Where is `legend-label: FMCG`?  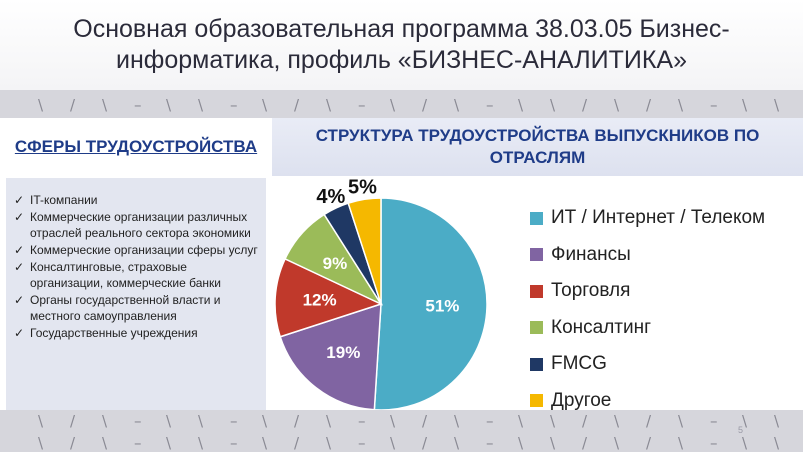
legend-label: FMCG is located at coordinates (579, 364).